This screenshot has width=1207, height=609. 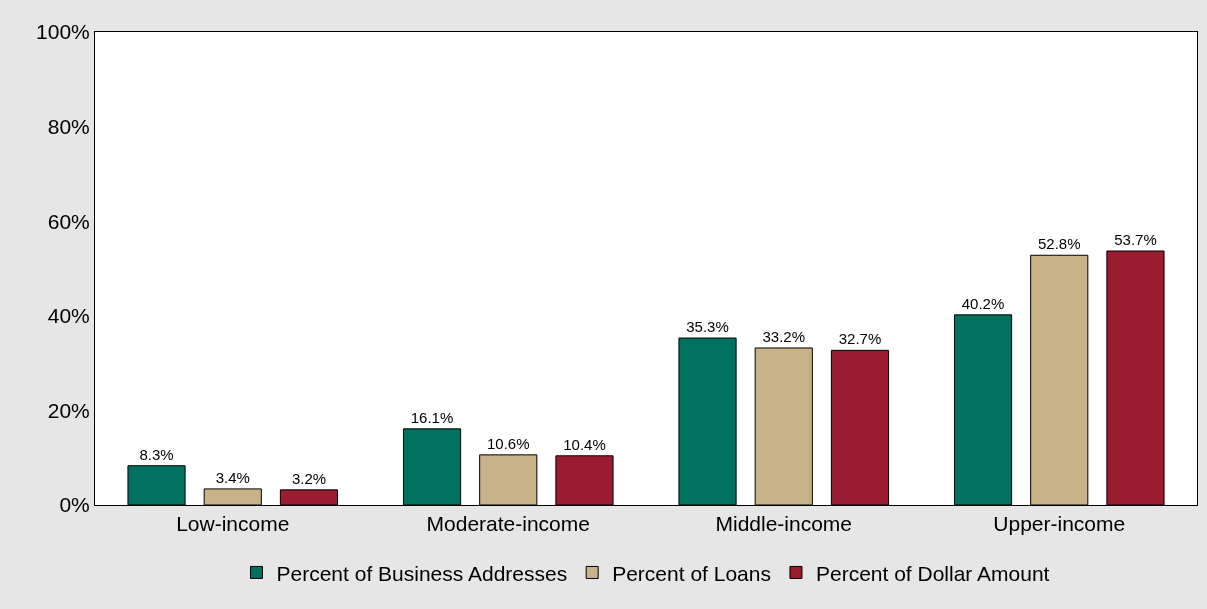 What do you see at coordinates (508, 443) in the screenshot?
I see `text: 10.6%` at bounding box center [508, 443].